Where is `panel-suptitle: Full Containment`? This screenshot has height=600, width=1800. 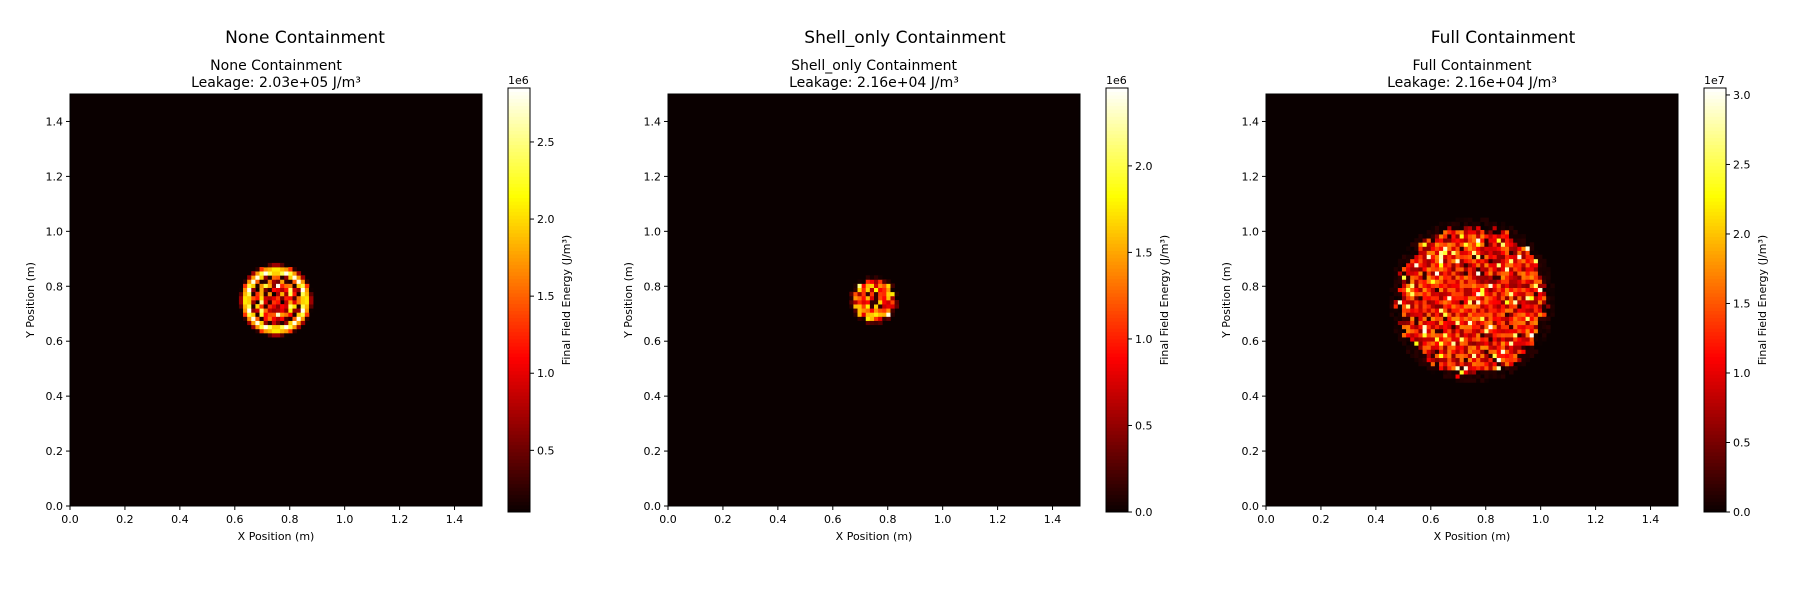 panel-suptitle: Full Containment is located at coordinates (1503, 38).